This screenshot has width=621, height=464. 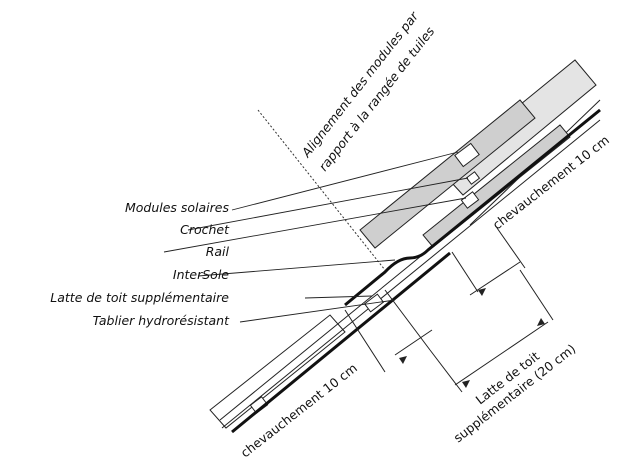 What do you see at coordinates (162, 320) in the screenshot?
I see `label-tablier: Tablier hydrorésistant` at bounding box center [162, 320].